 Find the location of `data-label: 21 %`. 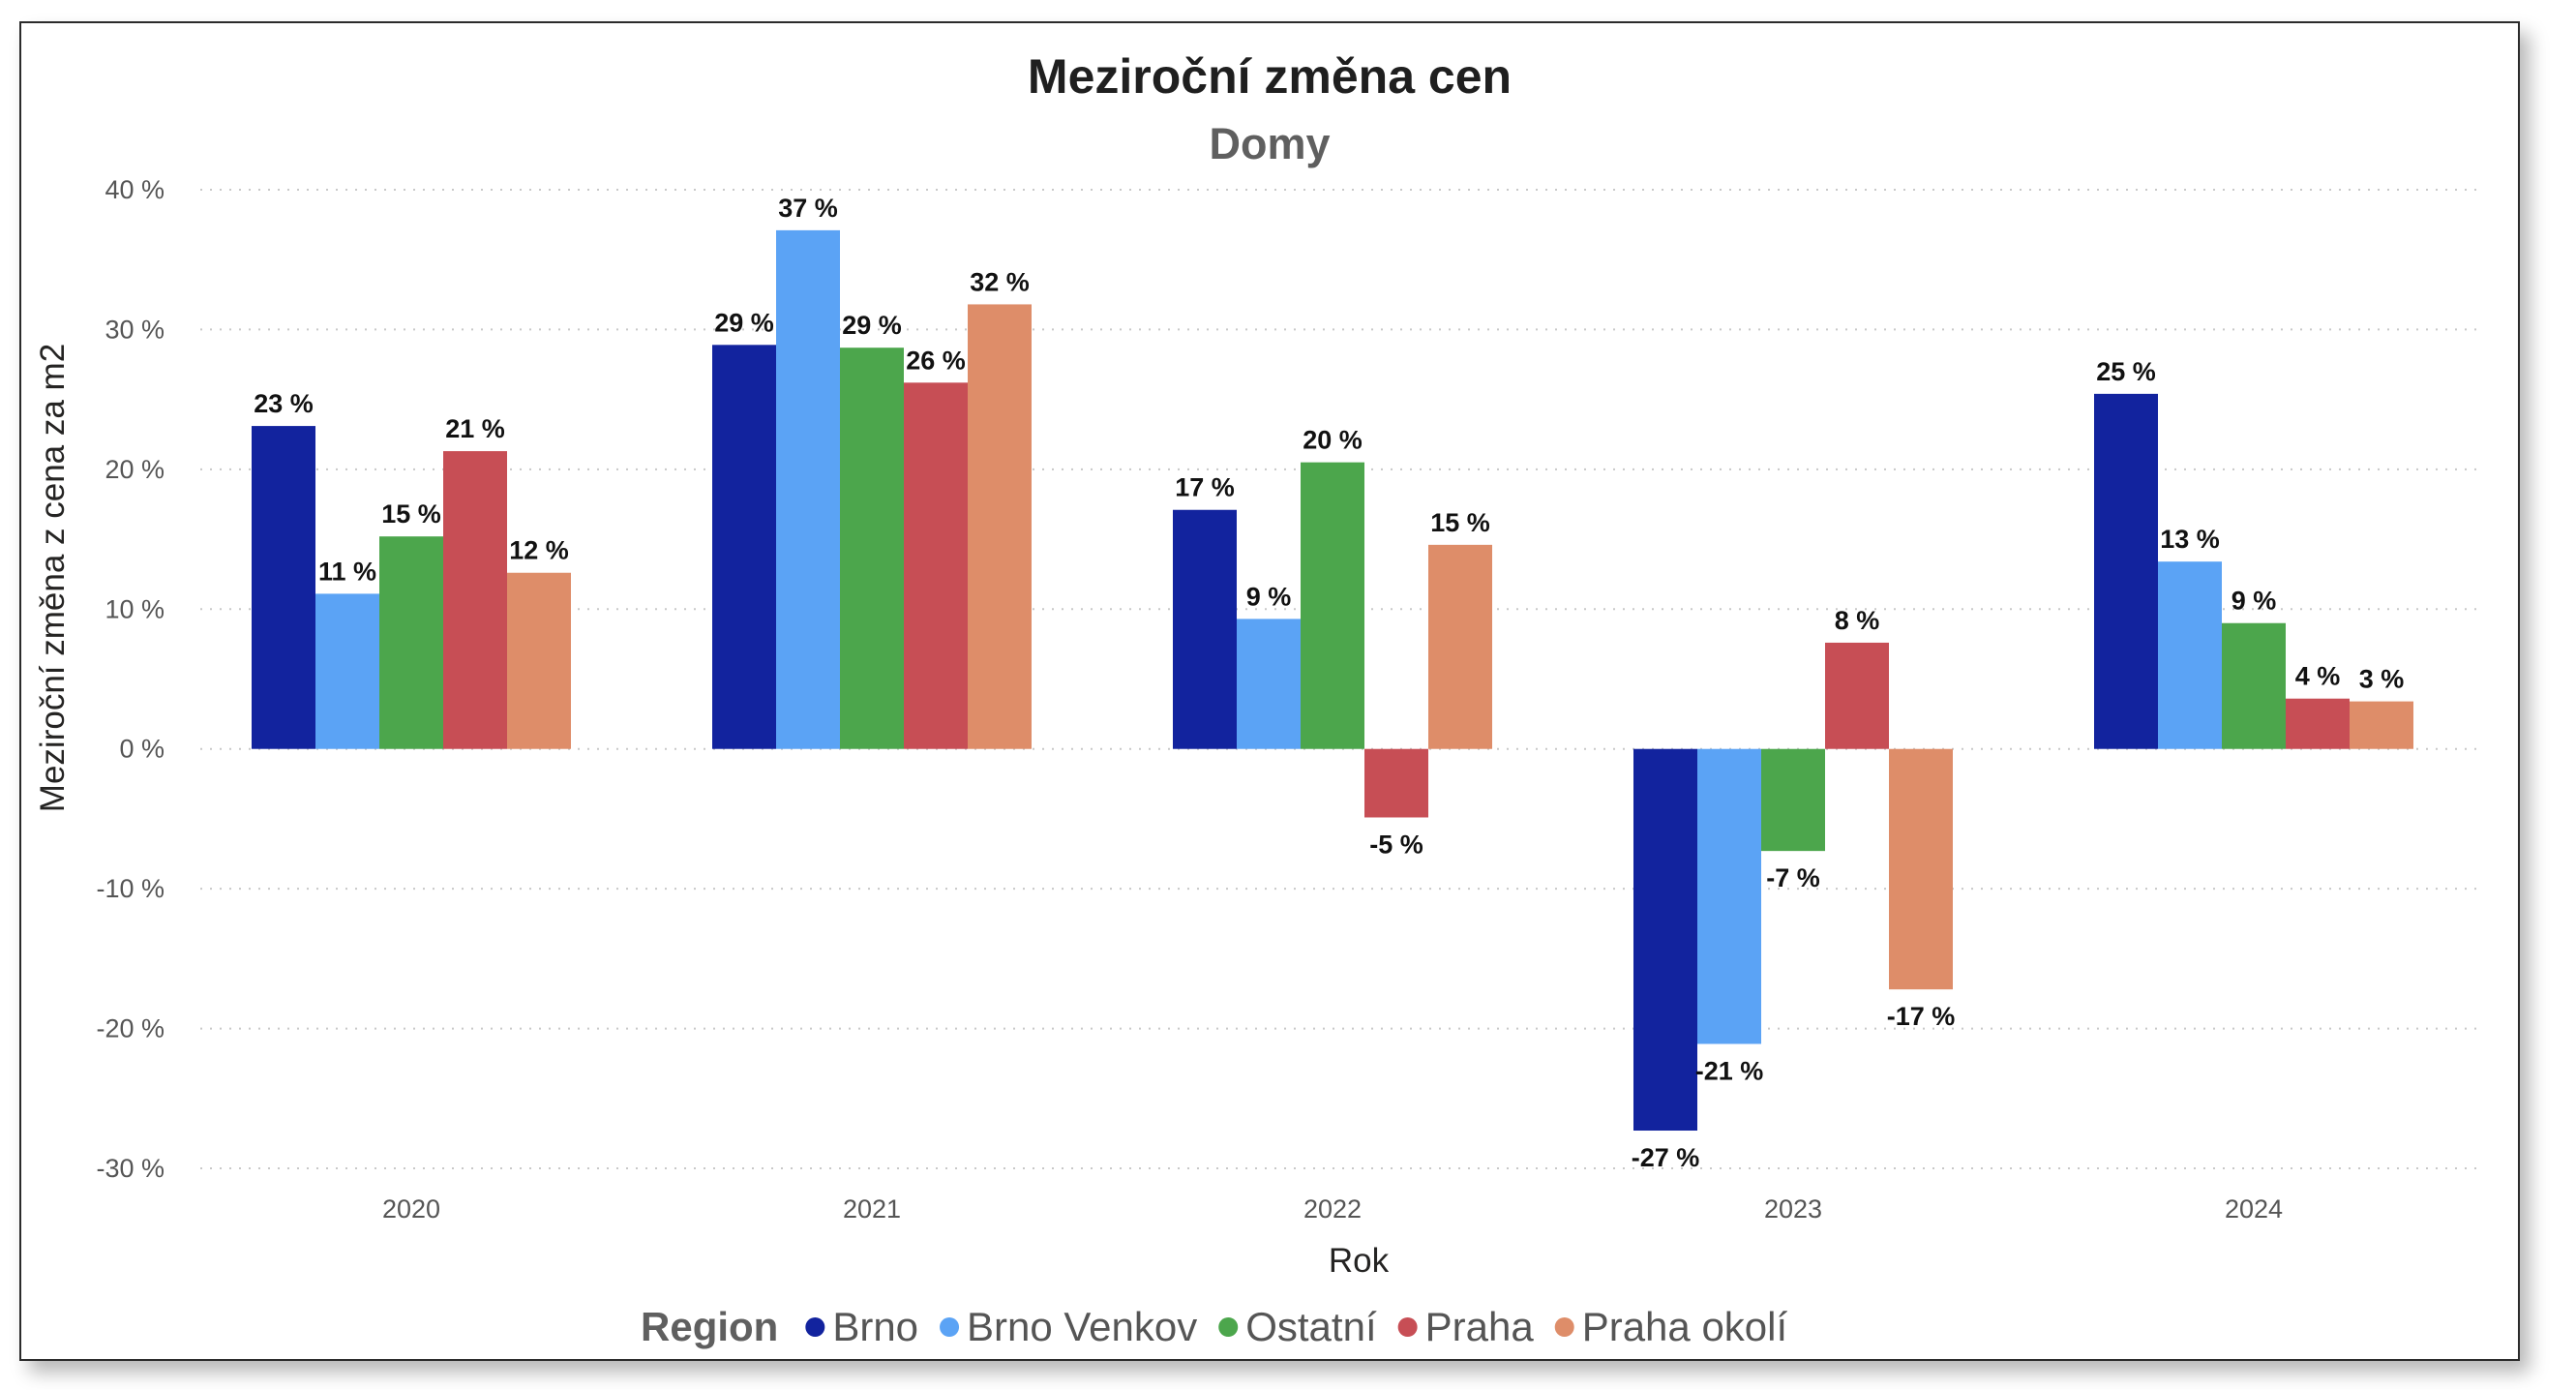

data-label: 21 % is located at coordinates (475, 428).